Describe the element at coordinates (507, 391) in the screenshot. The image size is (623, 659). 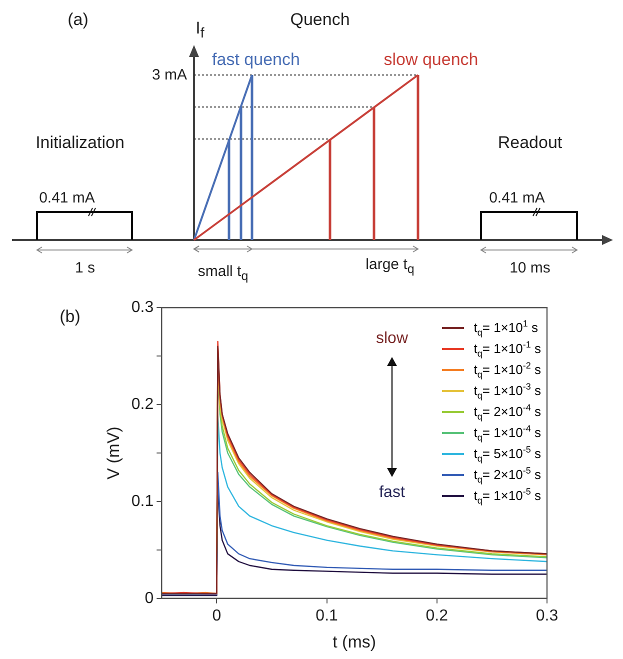
I see `legend-label: t$_{q}$= 1×10$^{-3}$ s` at that location.